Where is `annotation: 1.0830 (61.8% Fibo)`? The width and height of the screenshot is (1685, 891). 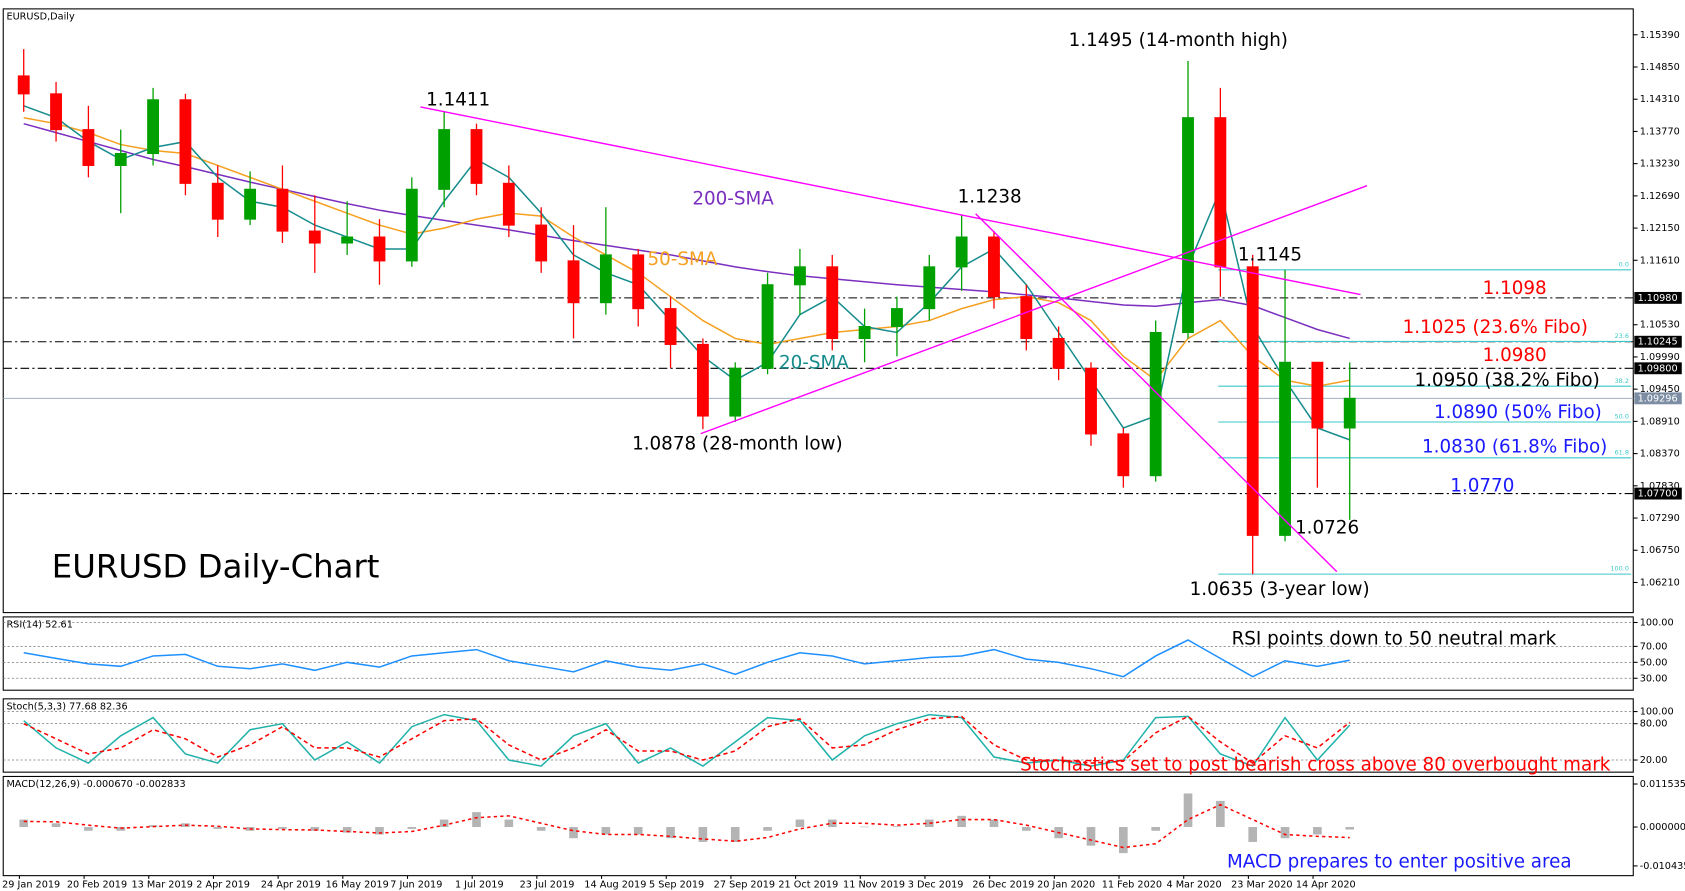 annotation: 1.0830 (61.8% Fibo) is located at coordinates (1514, 447).